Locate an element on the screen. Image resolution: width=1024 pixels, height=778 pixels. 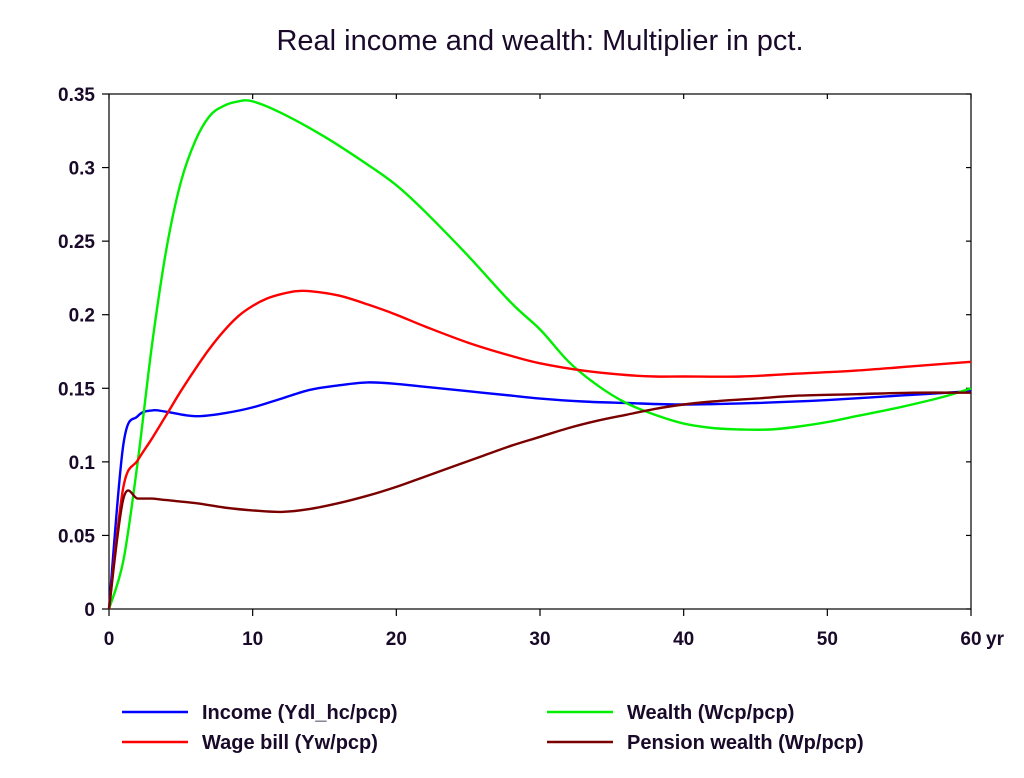
legend-label-income: Income (Ydl_hc/pcp) is located at coordinates (300, 713).